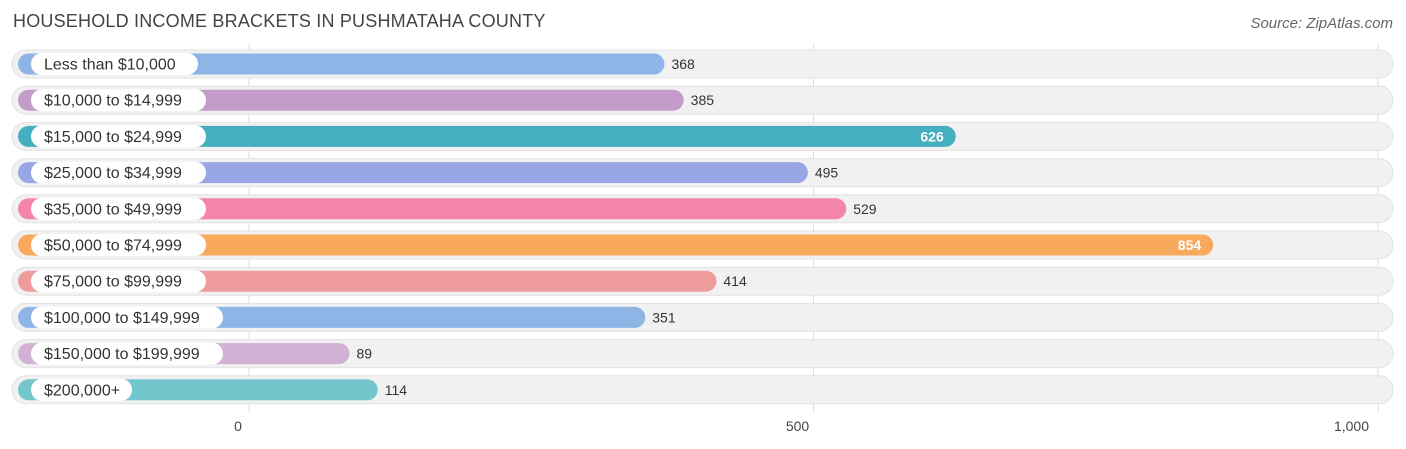 The image size is (1406, 449). I want to click on value-label: 626, so click(932, 136).